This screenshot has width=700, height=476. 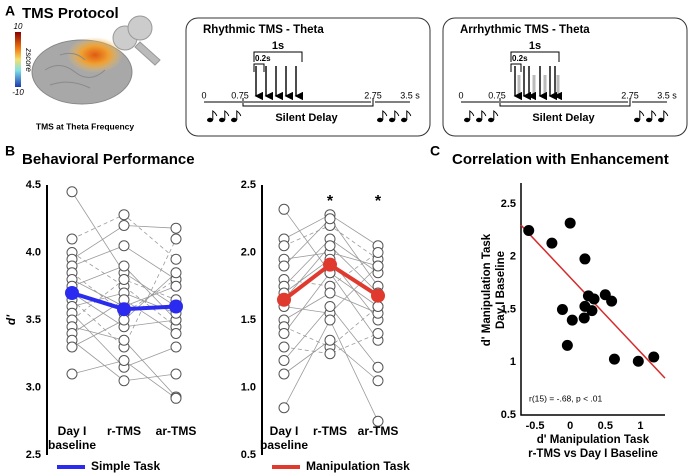 I want to click on subject-line, so click(x=331, y=344).